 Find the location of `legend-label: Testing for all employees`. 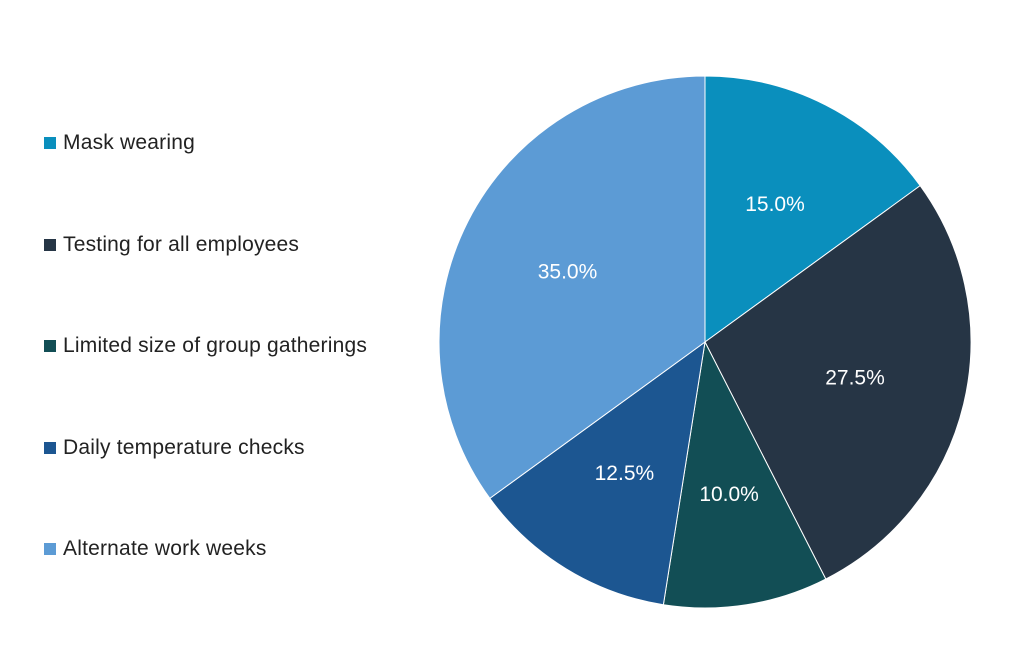

legend-label: Testing for all employees is located at coordinates (181, 244).